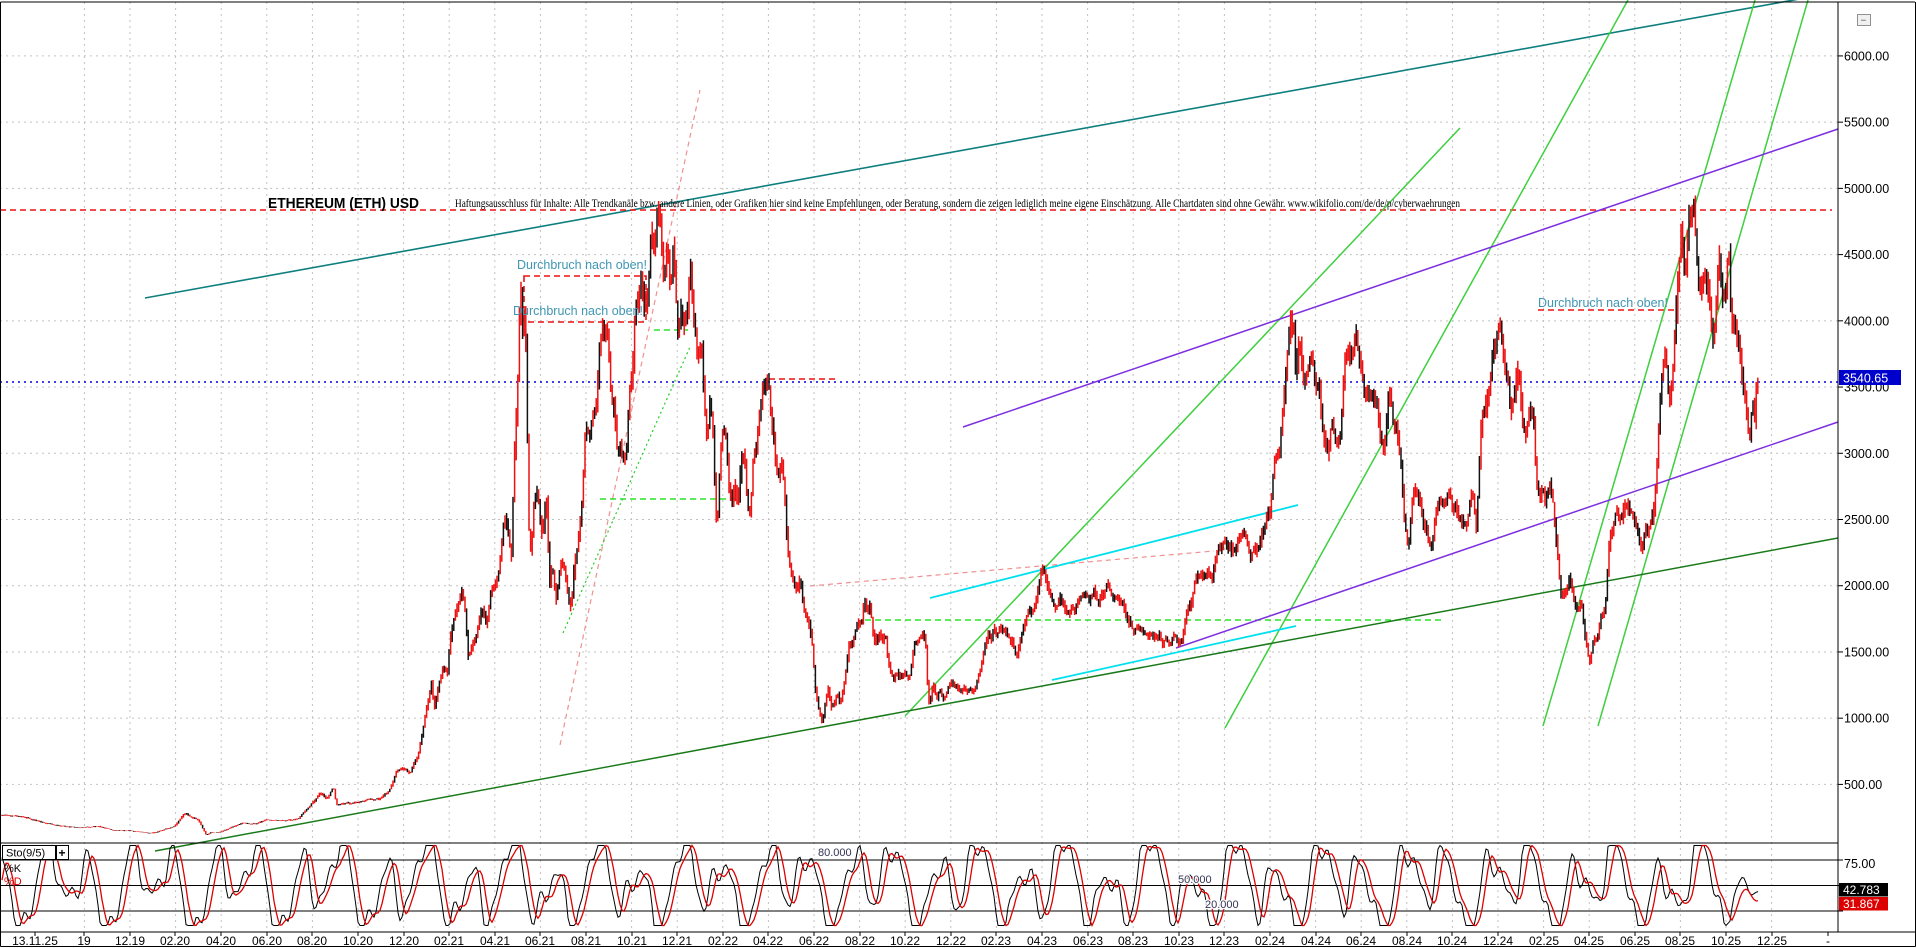  Describe the element at coordinates (626, 490) in the screenshot. I see `green-dot-diagonal` at that location.